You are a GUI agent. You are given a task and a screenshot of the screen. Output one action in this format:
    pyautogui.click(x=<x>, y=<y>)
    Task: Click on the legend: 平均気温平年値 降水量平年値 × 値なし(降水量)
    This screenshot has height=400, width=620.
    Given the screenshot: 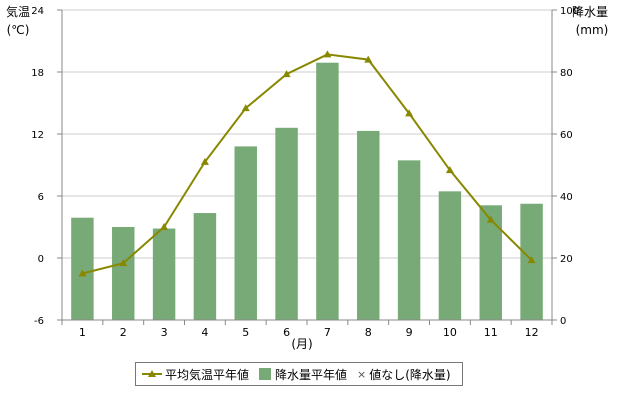 What is the action you would take?
    pyautogui.click(x=299, y=374)
    